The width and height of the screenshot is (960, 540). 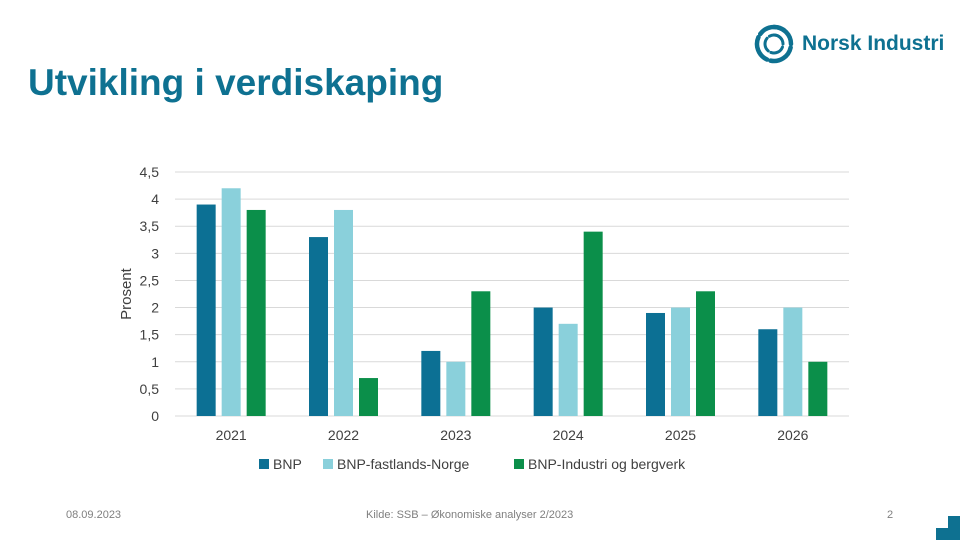 What do you see at coordinates (890, 515) in the screenshot?
I see `page-number: 2` at bounding box center [890, 515].